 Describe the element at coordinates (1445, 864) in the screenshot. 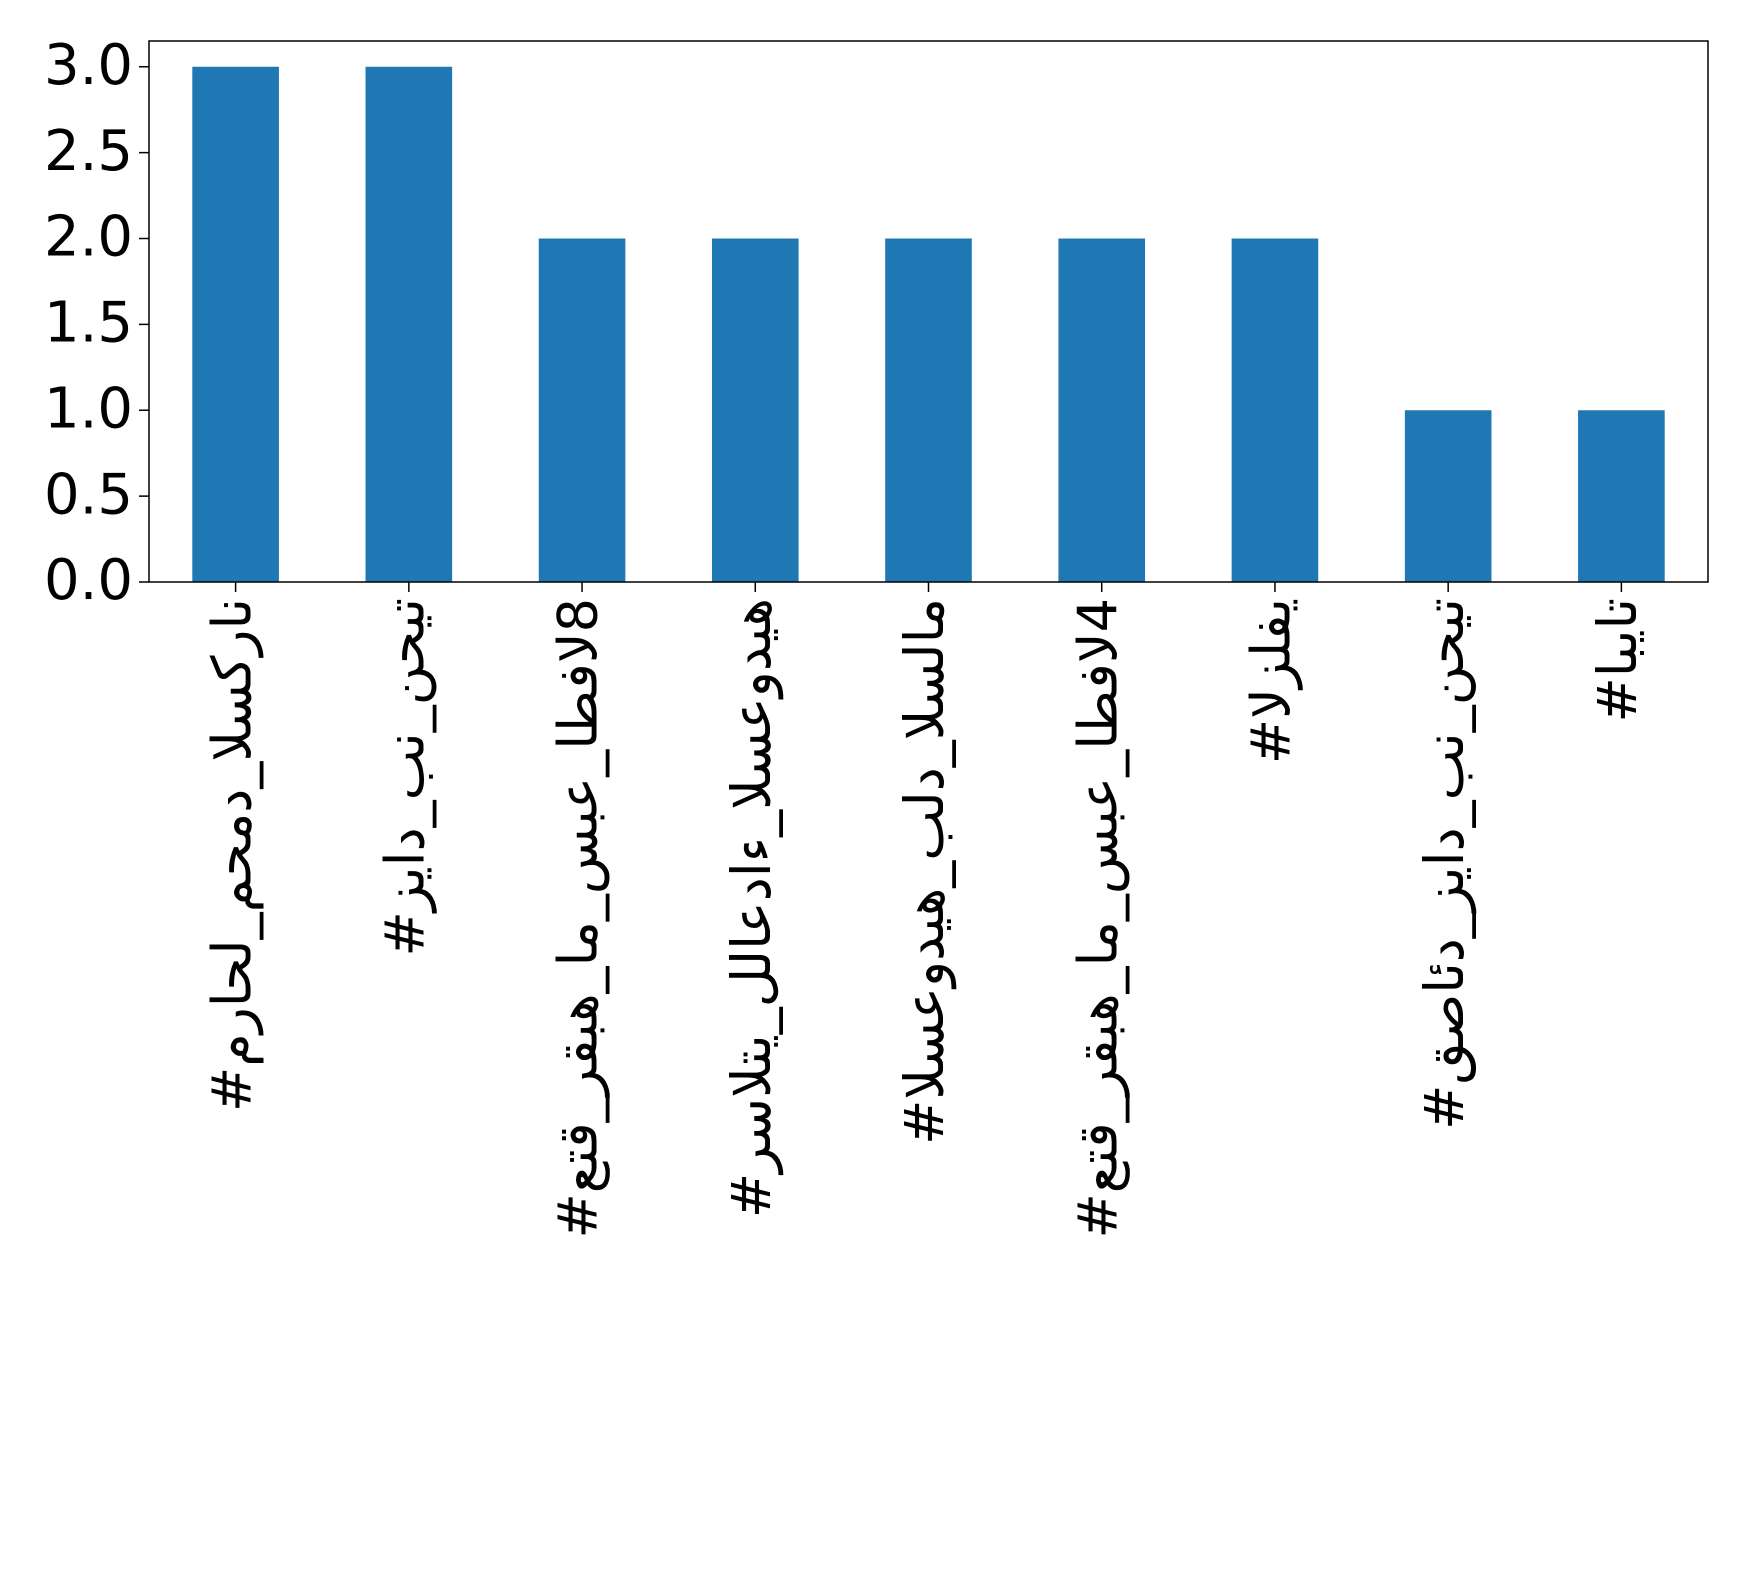

I see `x-tick-label: #قصائد_زياد_بن_نحيت` at that location.